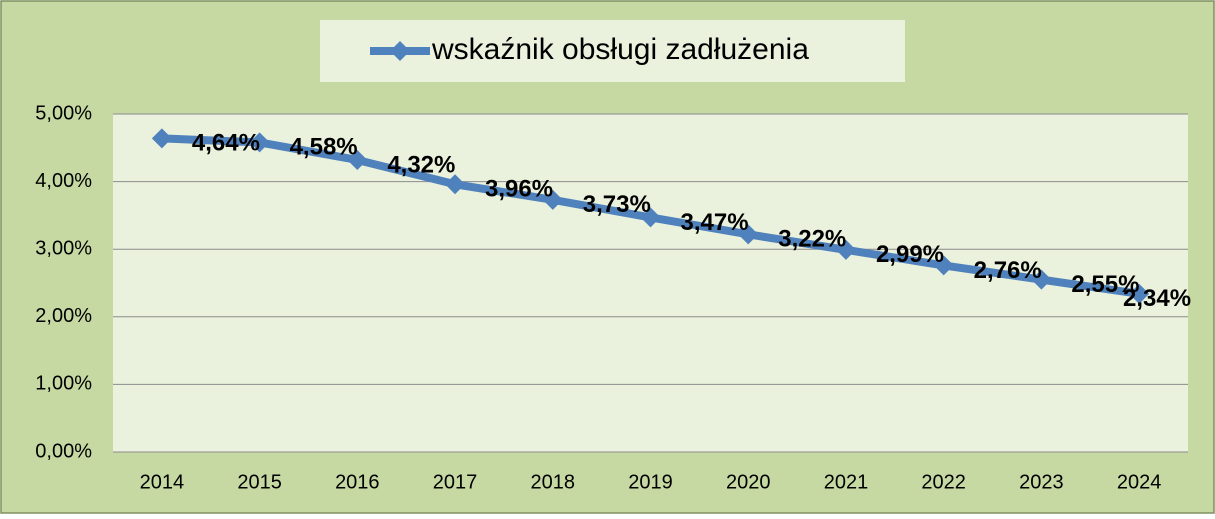 The width and height of the screenshot is (1215, 519). I want to click on x-tick-label: 2018, so click(553, 482).